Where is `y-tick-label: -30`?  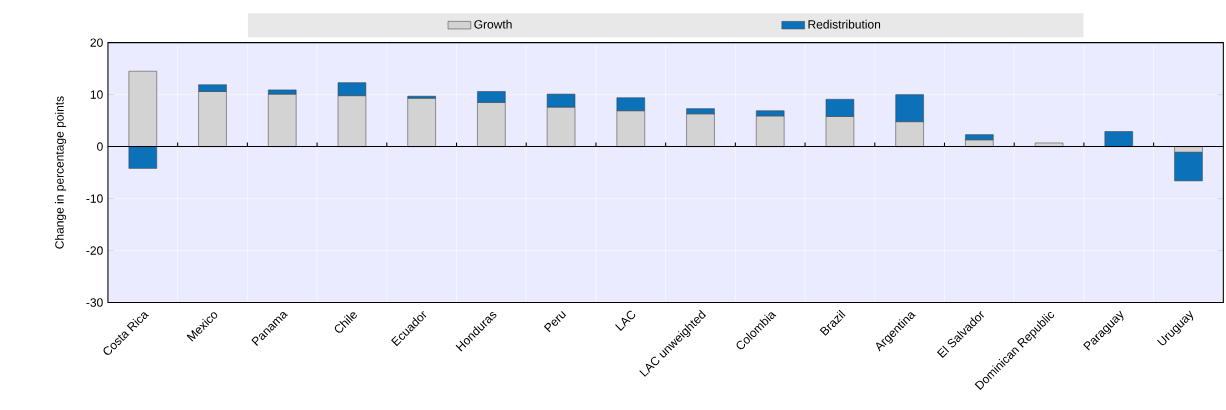
y-tick-label: -30 is located at coordinates (94, 302).